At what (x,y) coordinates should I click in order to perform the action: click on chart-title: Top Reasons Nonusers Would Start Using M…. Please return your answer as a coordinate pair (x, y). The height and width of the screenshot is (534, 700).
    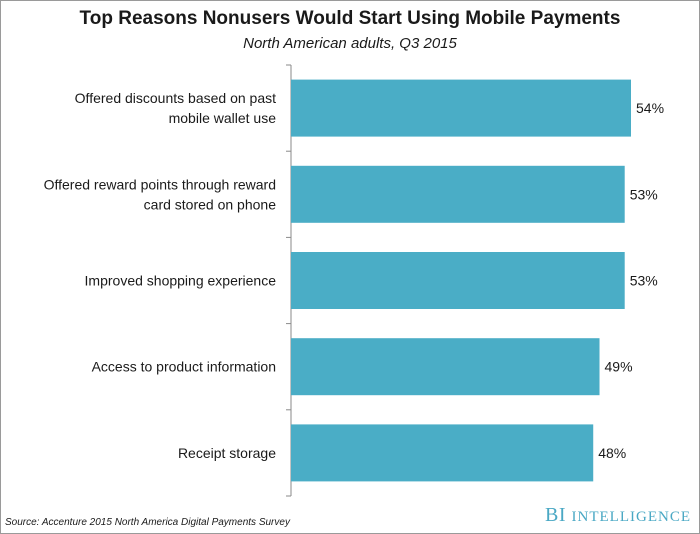
    Looking at the image, I should click on (350, 18).